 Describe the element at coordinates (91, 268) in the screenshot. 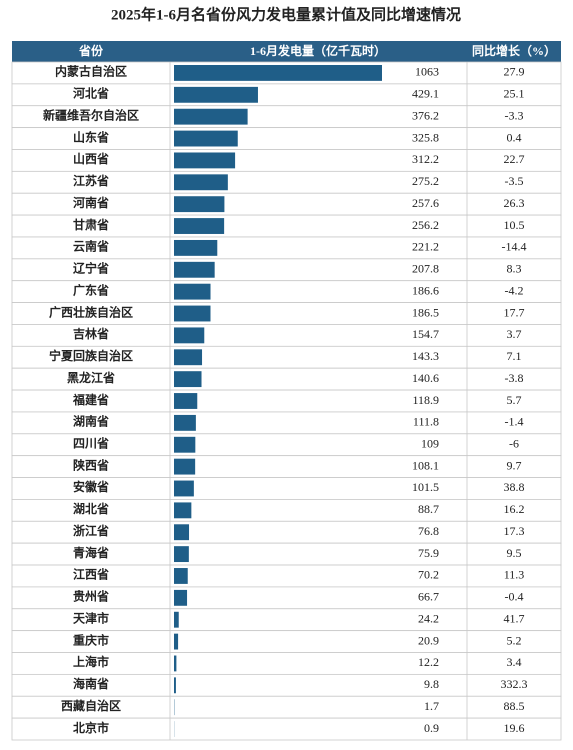

I see `province: 辽宁省` at that location.